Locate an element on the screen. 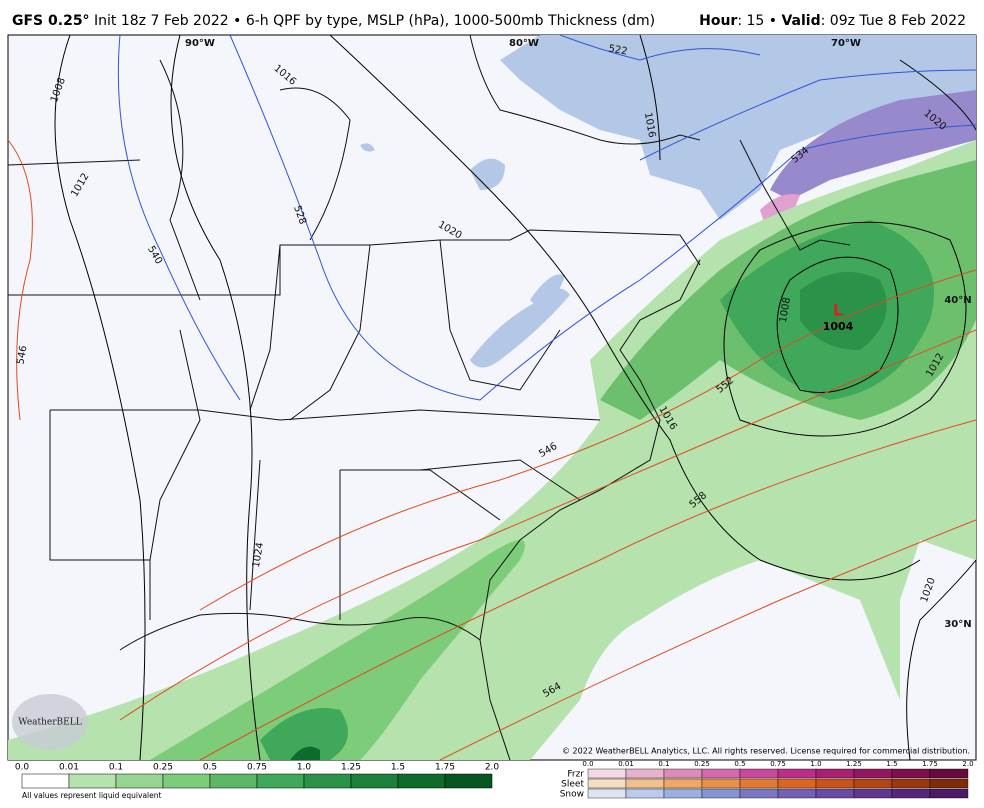 This screenshot has height=808, width=984. isobar-label: 1024 is located at coordinates (258, 555).